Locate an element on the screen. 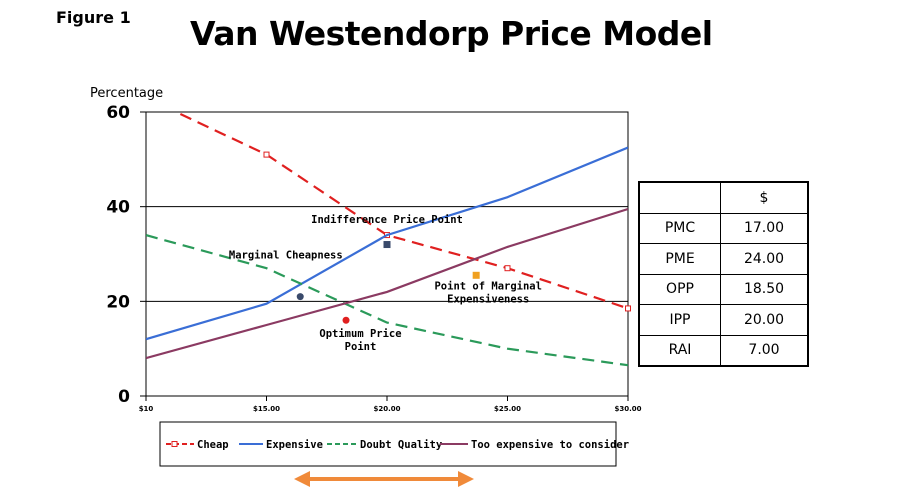 This screenshot has width=900, height=504. annotation-label: Optimum Price Point is located at coordinates (360, 340).